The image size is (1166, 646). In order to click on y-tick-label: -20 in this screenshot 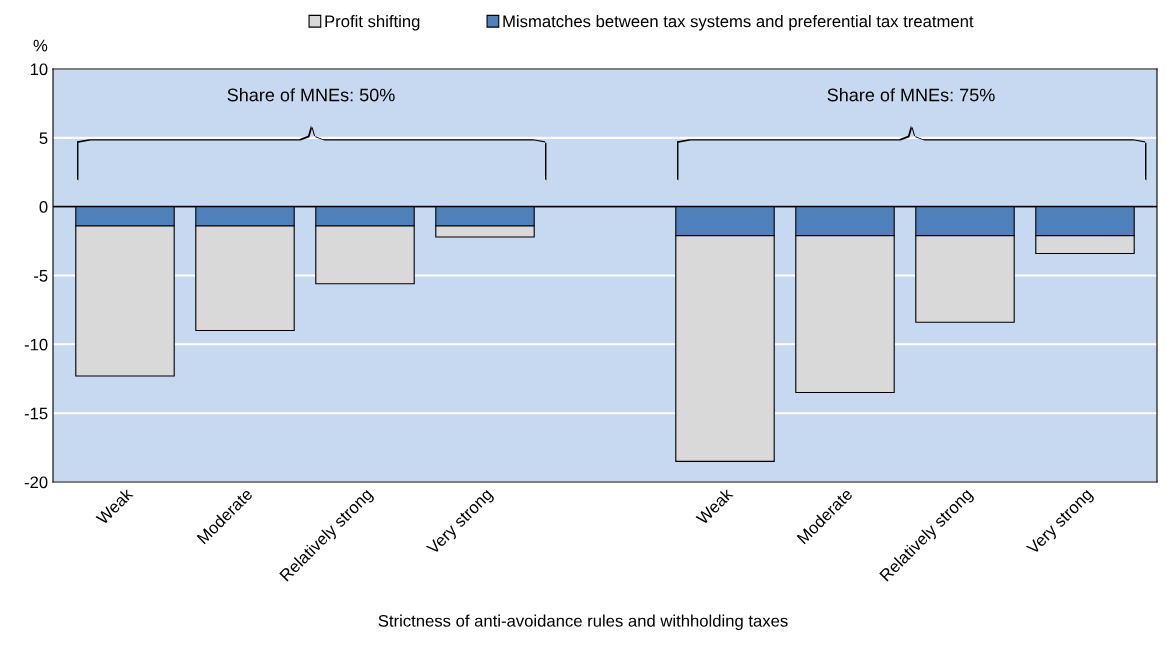, I will do `click(36, 482)`.